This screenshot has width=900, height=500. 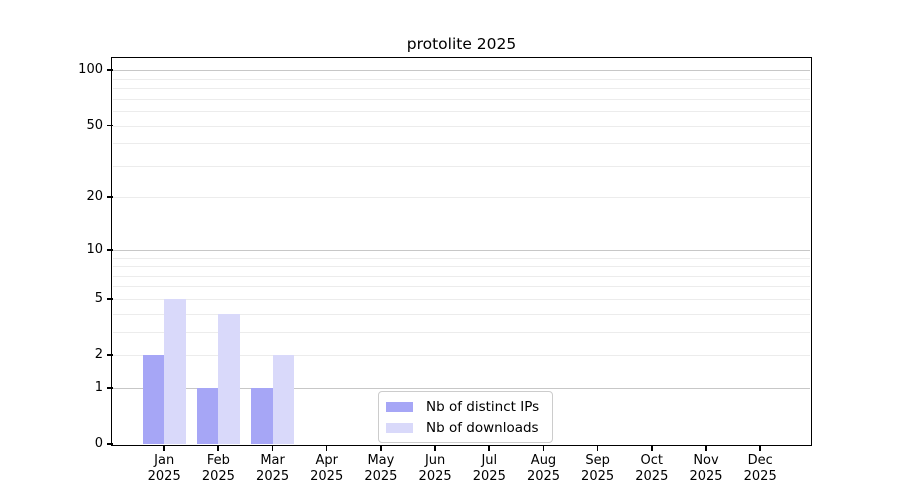 I want to click on x-tick-label: Apr 2025, so click(x=327, y=468).